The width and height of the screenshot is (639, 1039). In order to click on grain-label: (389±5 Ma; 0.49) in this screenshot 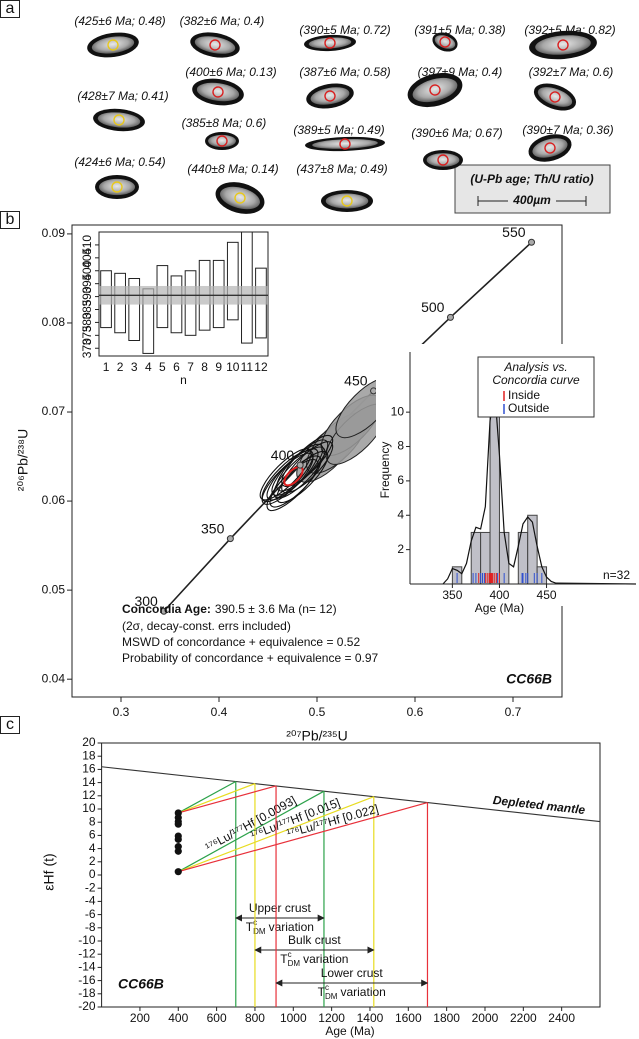, I will do `click(338, 130)`.